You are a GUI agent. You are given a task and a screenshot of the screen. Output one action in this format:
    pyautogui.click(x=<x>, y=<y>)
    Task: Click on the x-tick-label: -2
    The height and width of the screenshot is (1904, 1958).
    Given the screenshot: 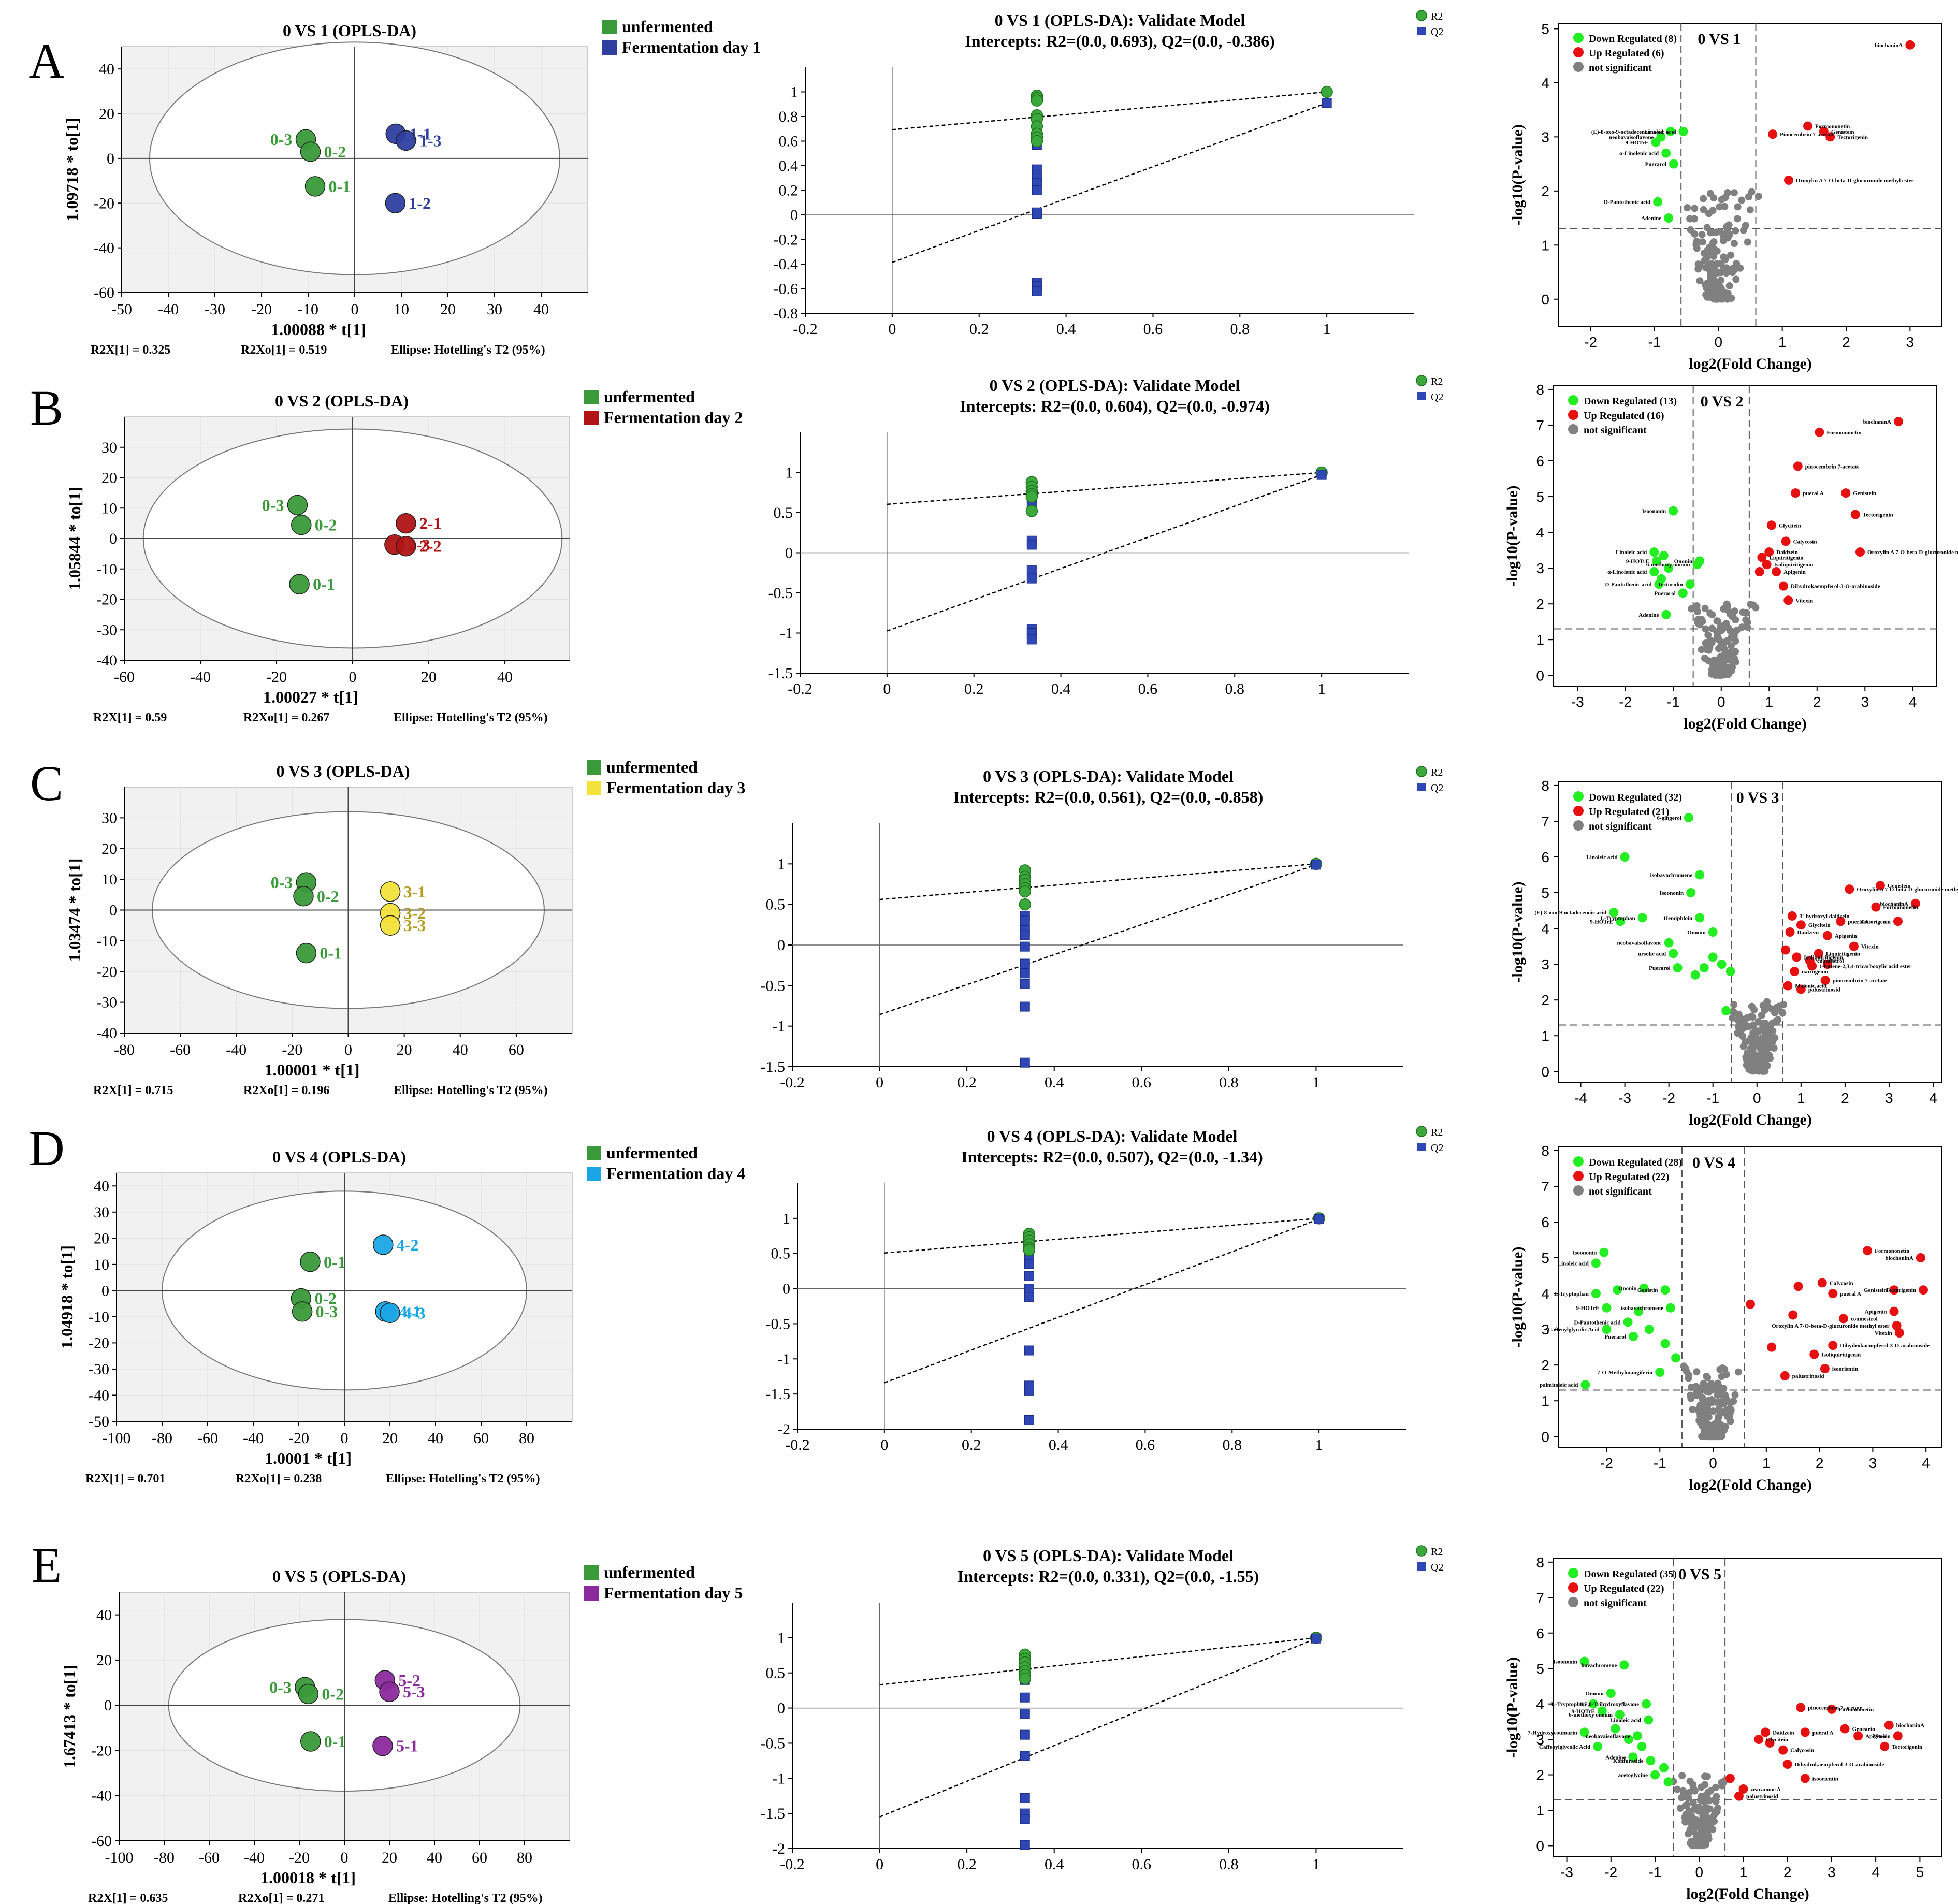 What is the action you would take?
    pyautogui.click(x=1626, y=702)
    